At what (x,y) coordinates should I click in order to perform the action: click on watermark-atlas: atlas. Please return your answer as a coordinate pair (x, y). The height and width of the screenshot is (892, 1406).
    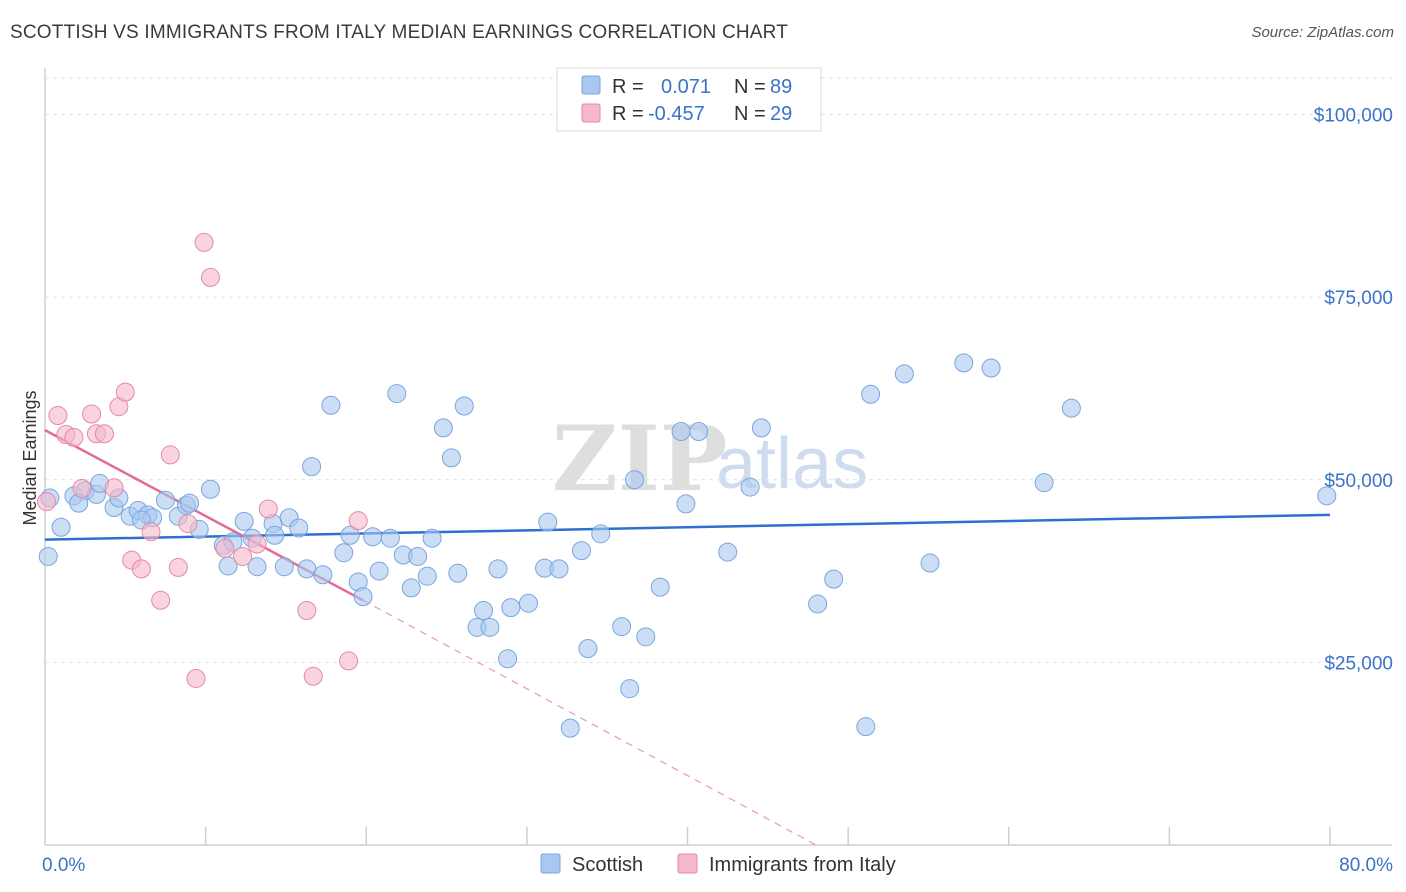
    Looking at the image, I should click on (792, 464).